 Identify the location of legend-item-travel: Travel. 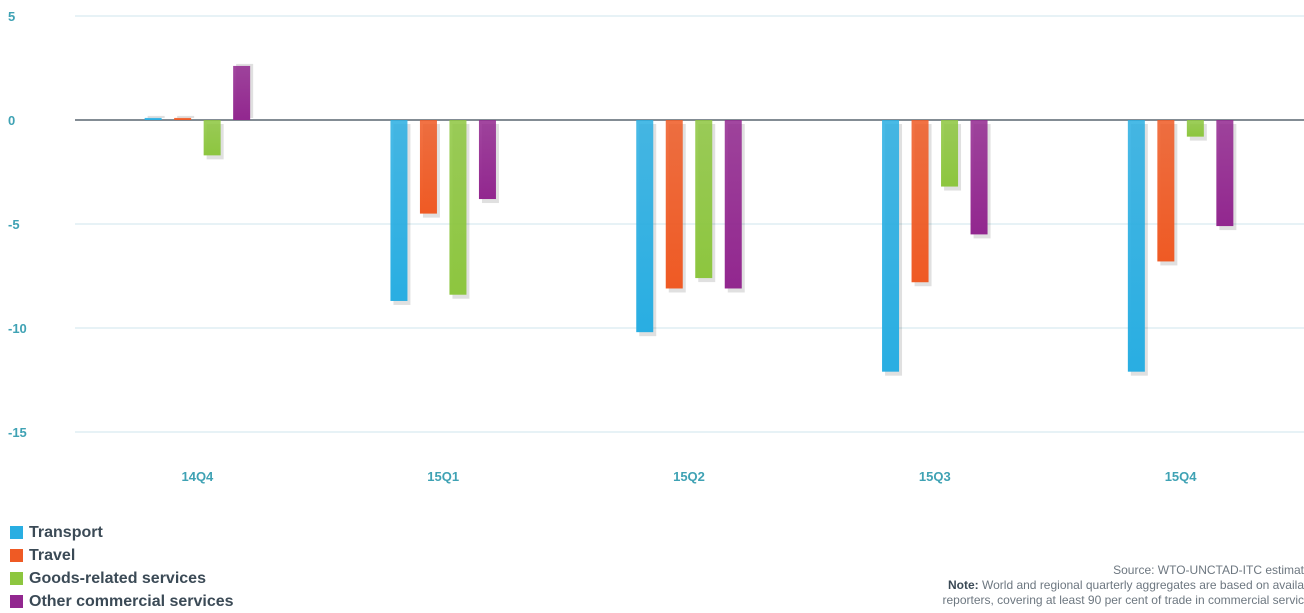
(122, 555).